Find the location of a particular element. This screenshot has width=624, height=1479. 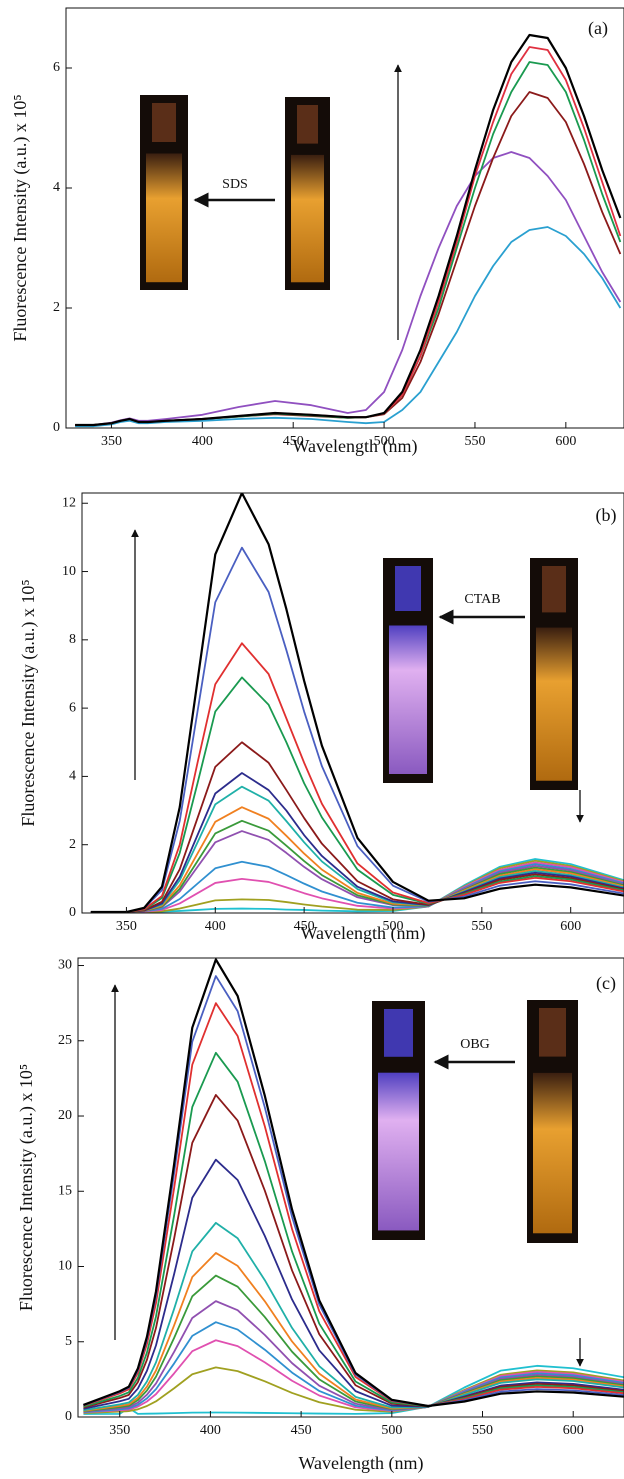

y-tick-label: 30 is located at coordinates (65, 965).